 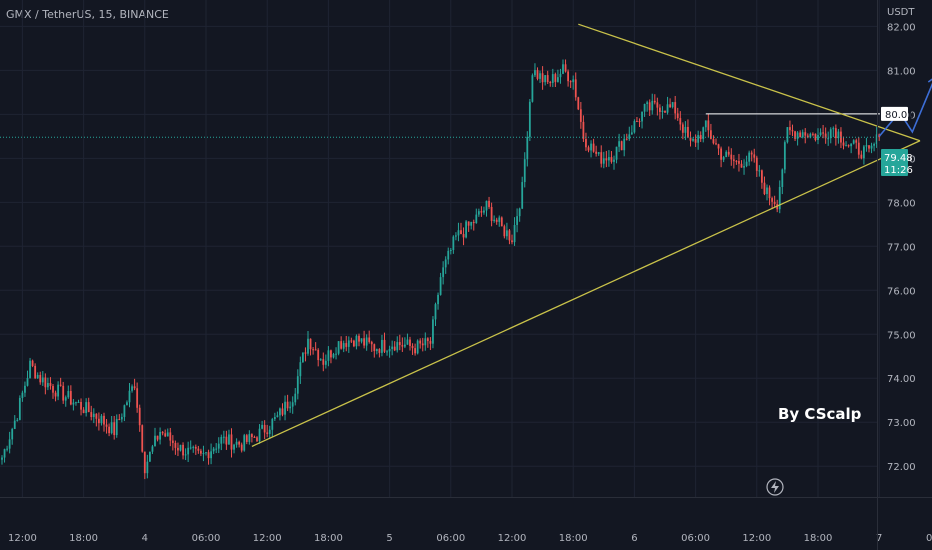 I want to click on last-price-tag-bg, so click(x=894, y=162).